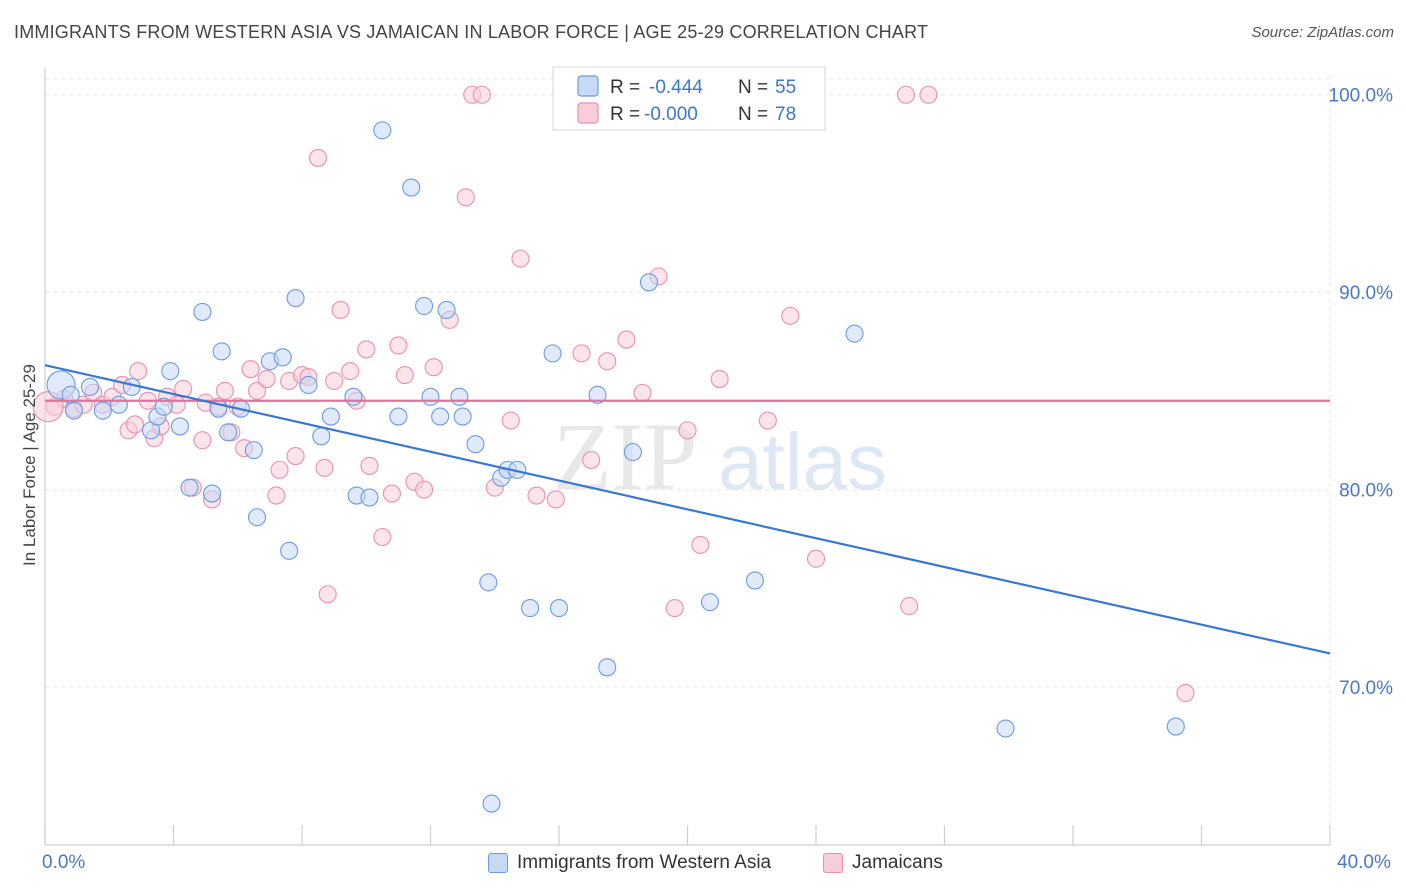  Describe the element at coordinates (1366, 688) in the screenshot. I see `y-tick-label: 70.0%` at that location.